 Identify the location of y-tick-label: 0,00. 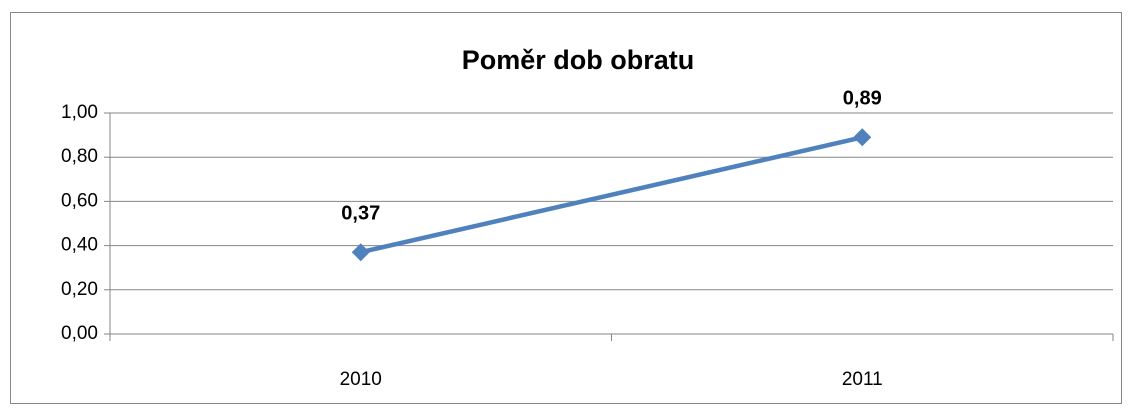
(79, 333).